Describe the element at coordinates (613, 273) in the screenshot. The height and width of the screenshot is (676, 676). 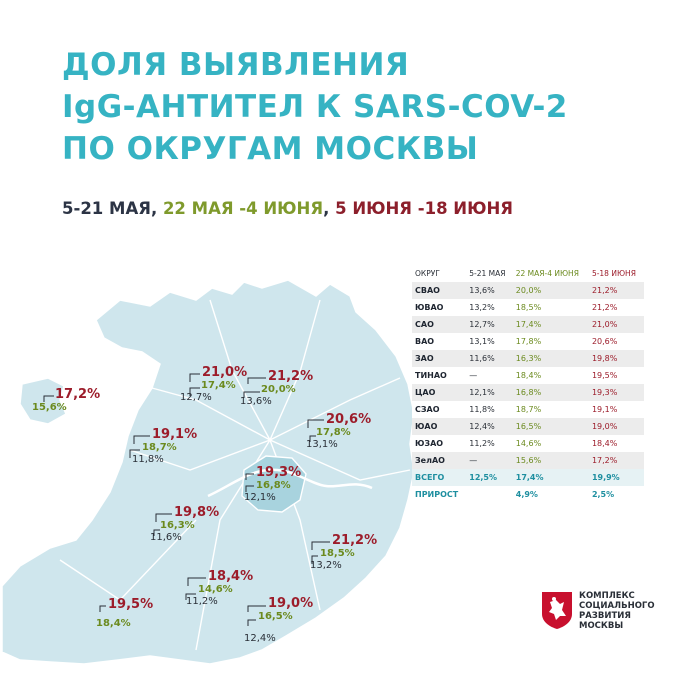
I see `header-period-3: 5-18 ИЮНЯ` at that location.